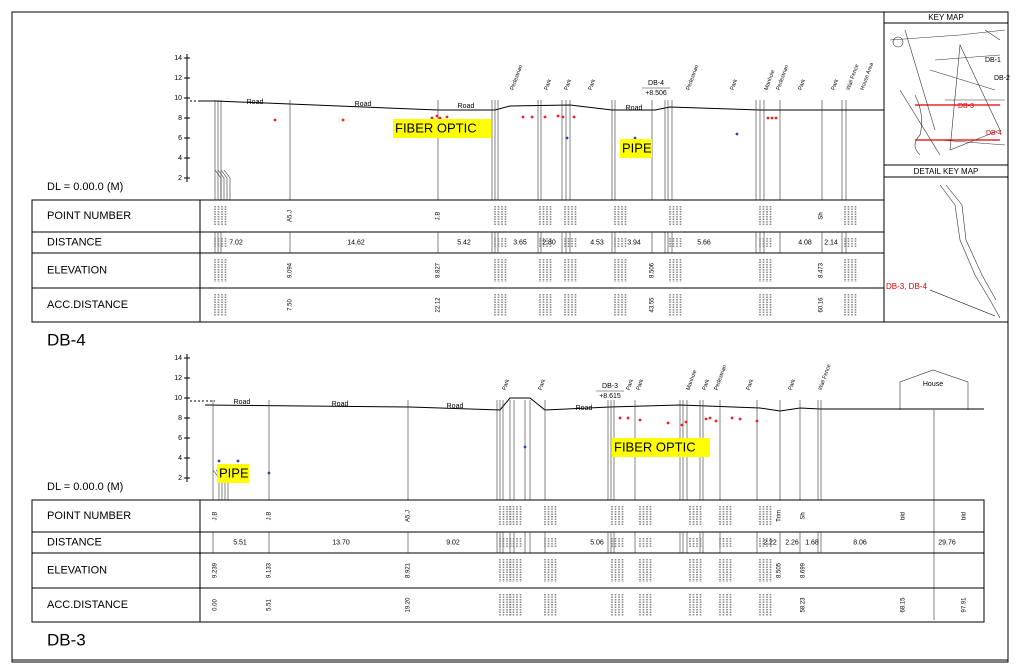 This screenshot has width=1023, height=669. Describe the element at coordinates (946, 171) in the screenshot. I see `detail-key-map-title: DETAIL KEY MAP` at that location.